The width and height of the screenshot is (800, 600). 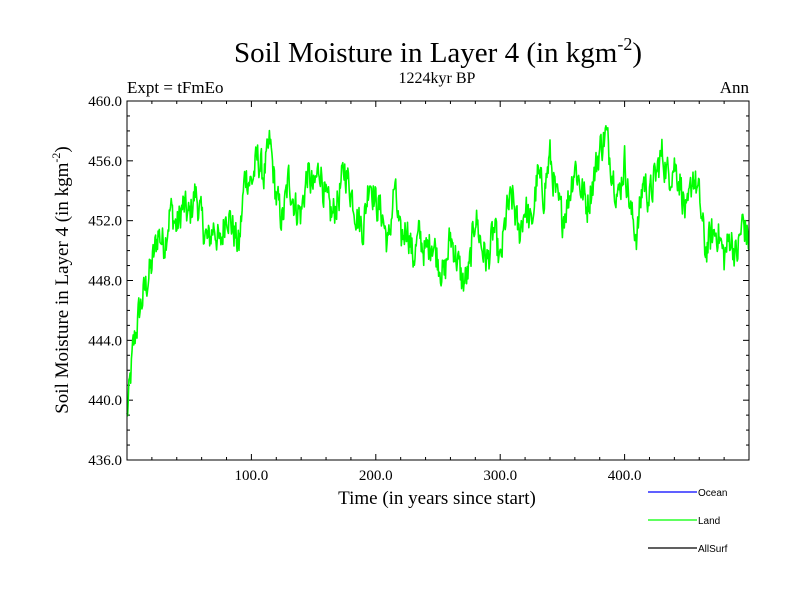 What do you see at coordinates (625, 476) in the screenshot?
I see `x-tick-label: 400.0` at bounding box center [625, 476].